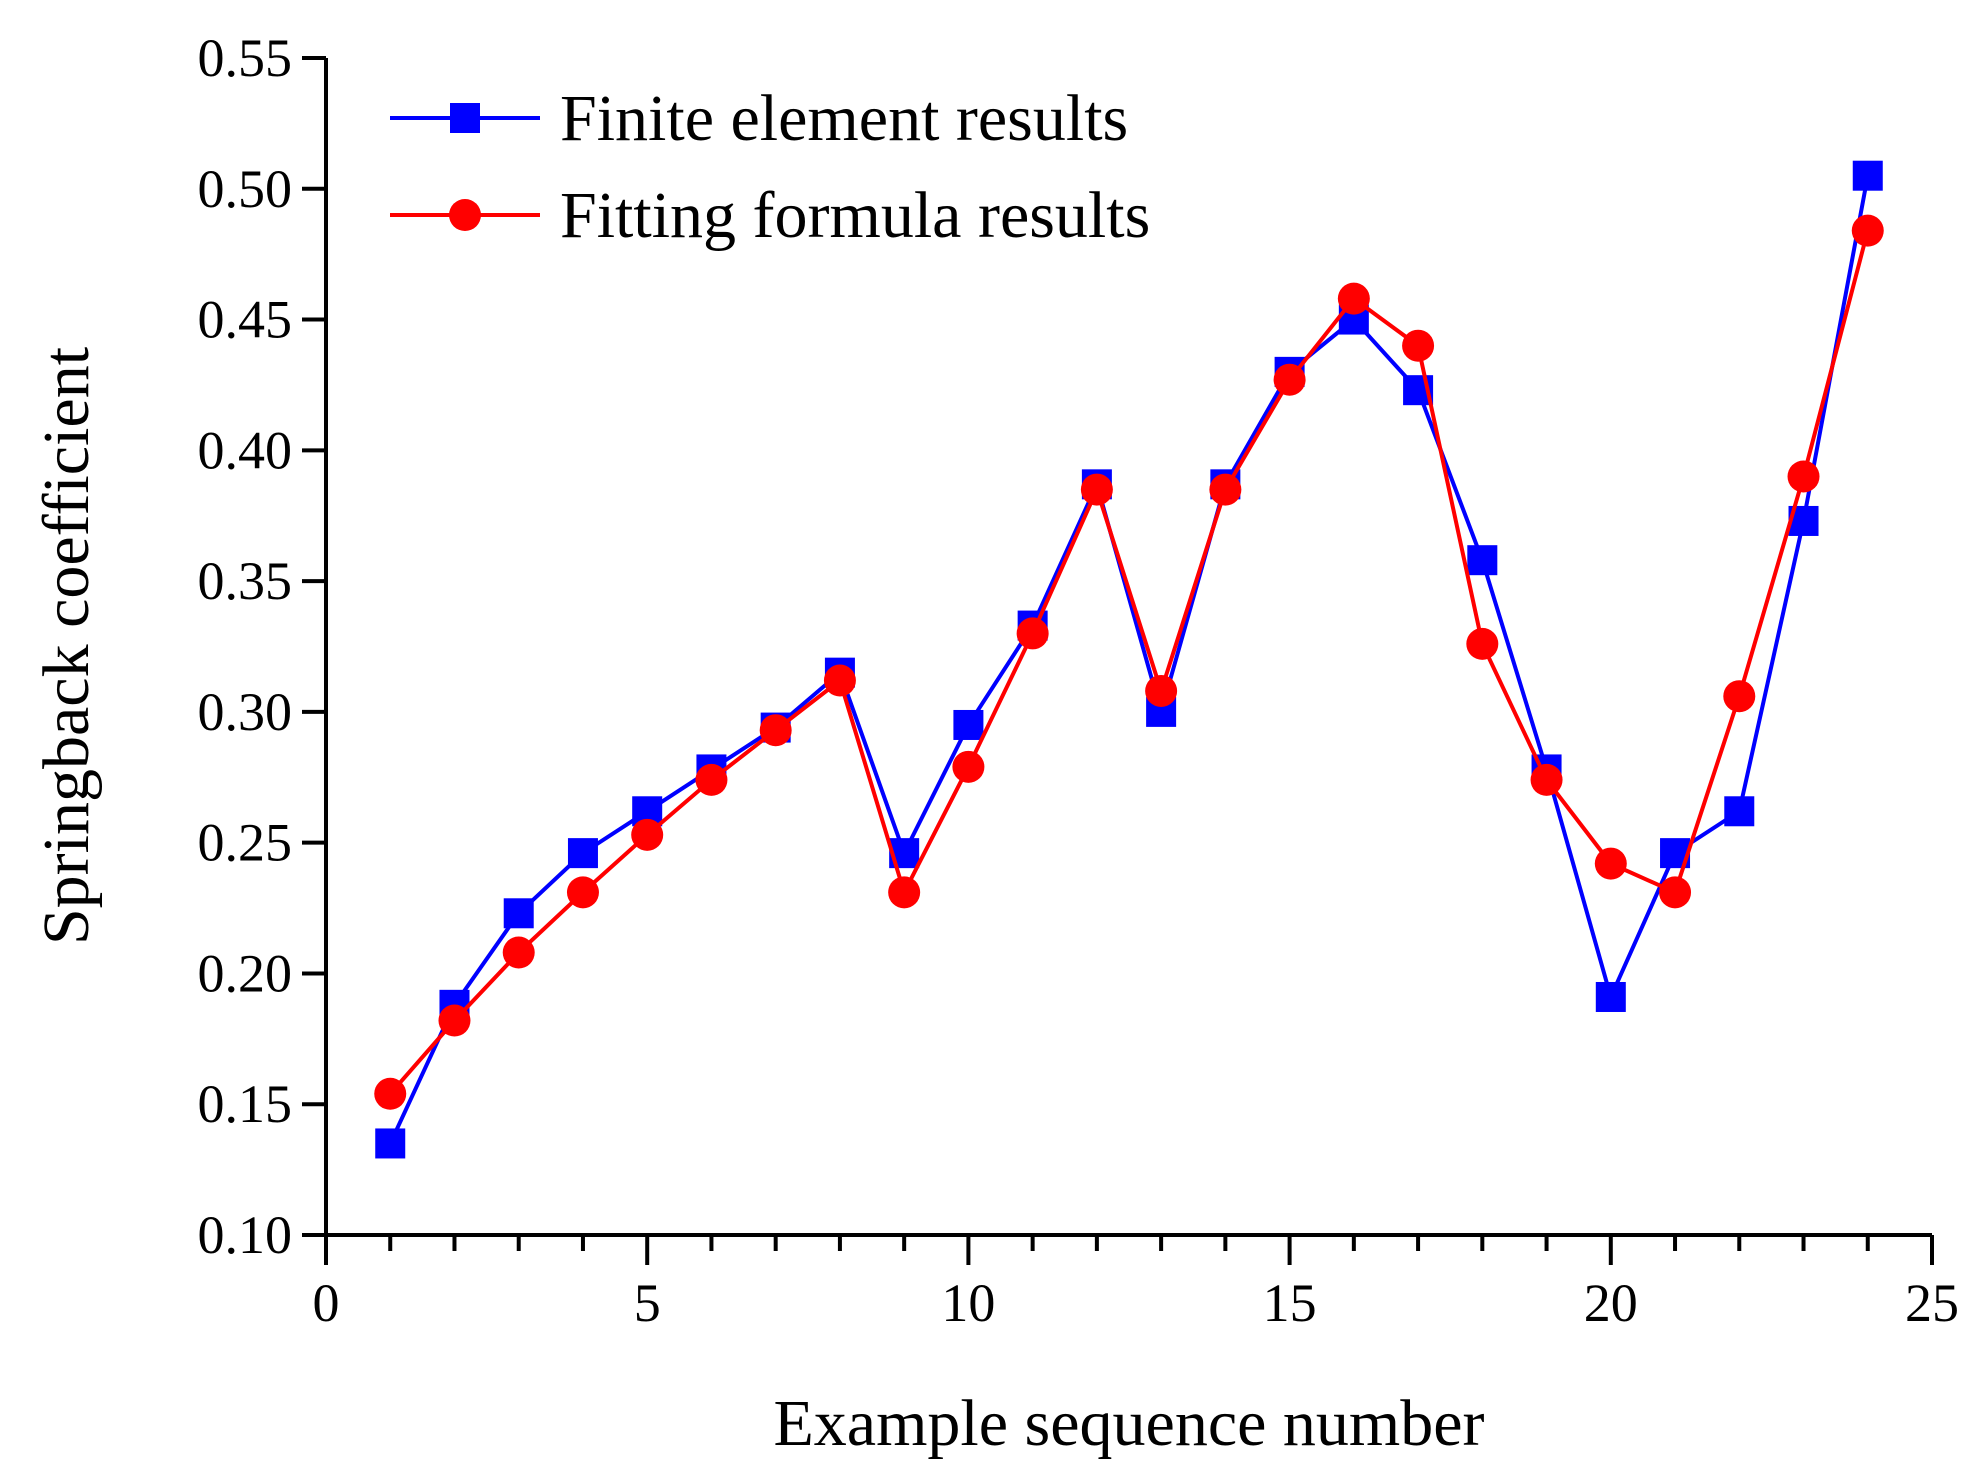 Image resolution: width=1980 pixels, height=1480 pixels. I want to click on x-tick-label: 10, so click(968, 1303).